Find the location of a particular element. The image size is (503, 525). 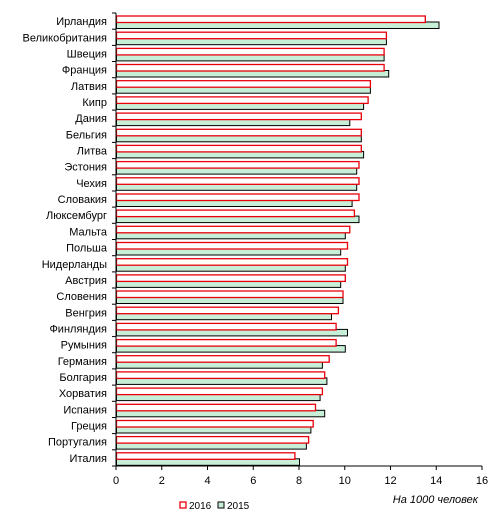

category-label: Финляндия is located at coordinates (78, 330).